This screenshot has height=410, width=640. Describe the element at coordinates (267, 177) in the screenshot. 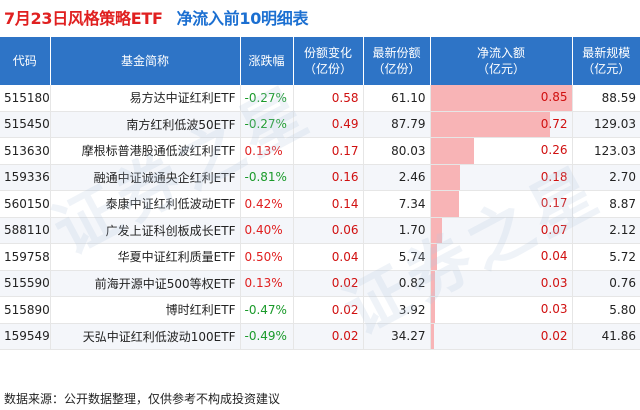

I see `cell-change: -0.81%` at that location.